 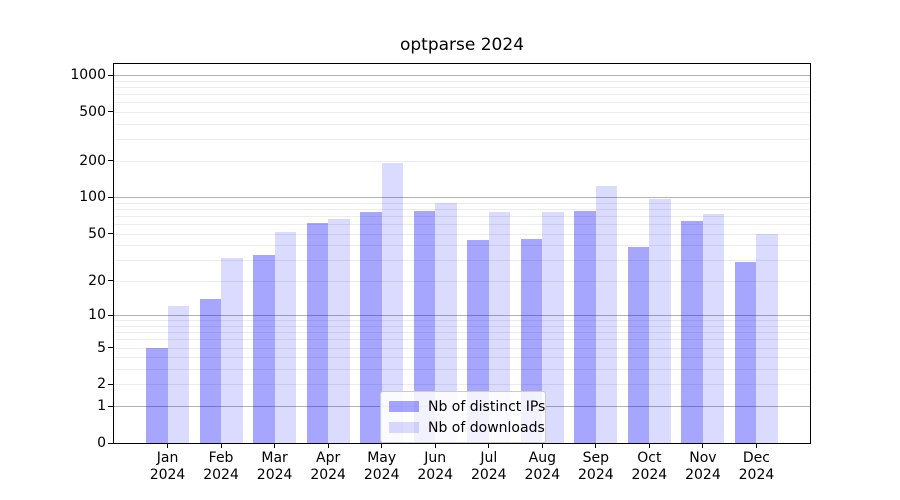 What do you see at coordinates (92, 160) in the screenshot?
I see `y-tick-label: 200` at bounding box center [92, 160].